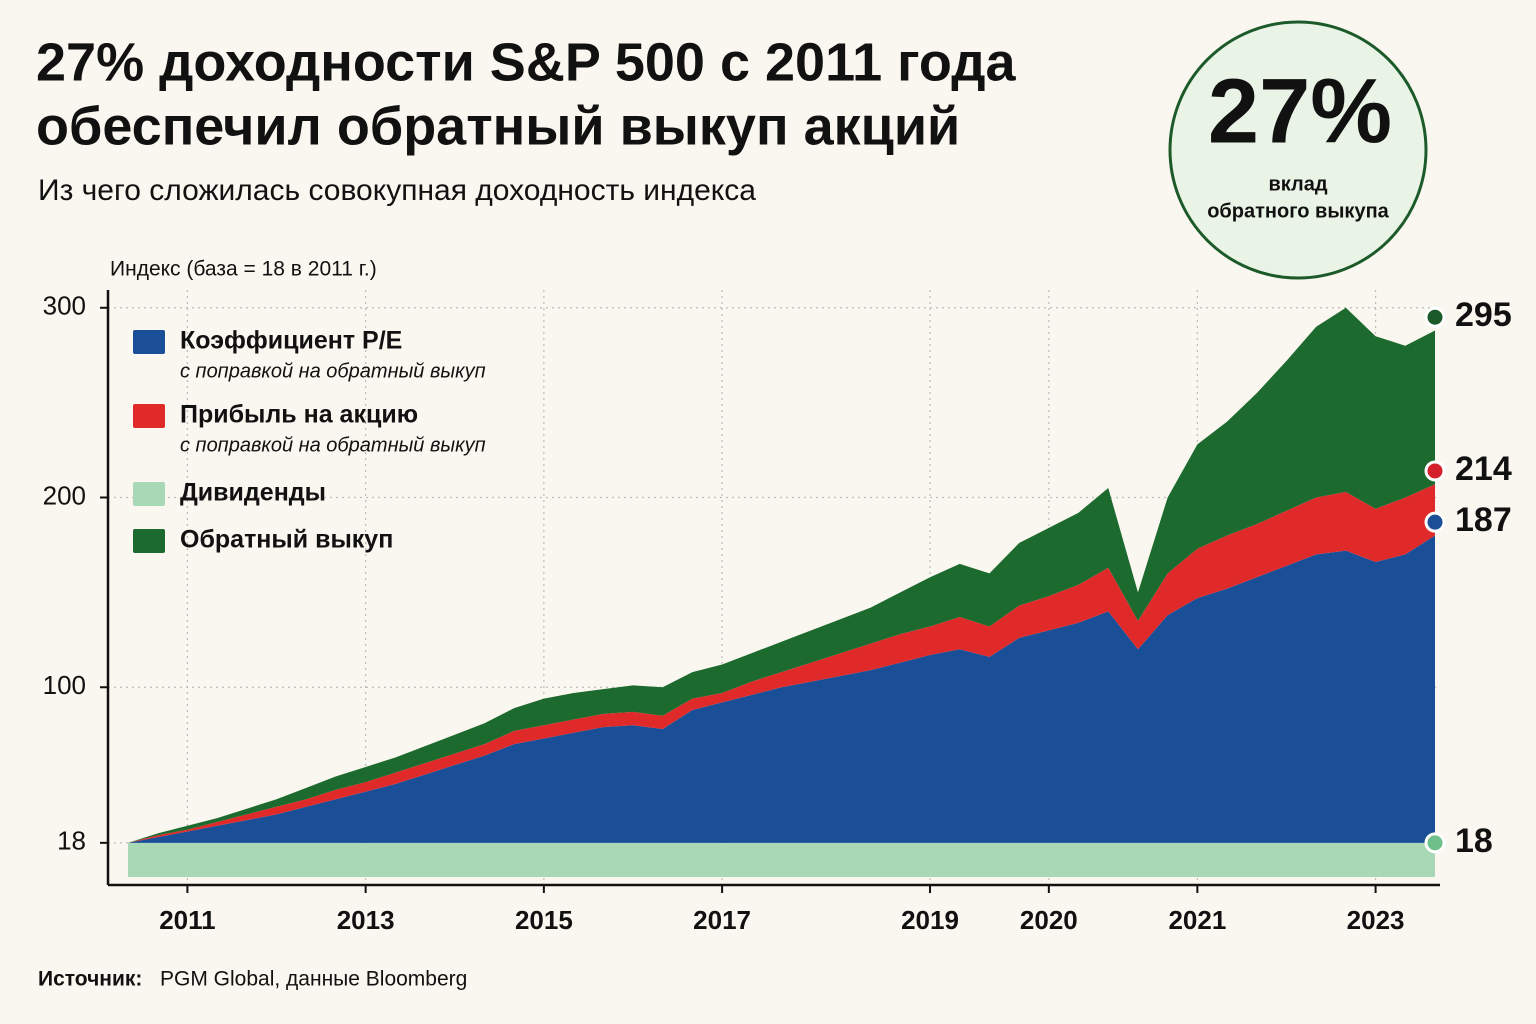 This screenshot has height=1024, width=1536. What do you see at coordinates (1298, 211) in the screenshot?
I see `badge-text: обратного выкупа` at bounding box center [1298, 211].